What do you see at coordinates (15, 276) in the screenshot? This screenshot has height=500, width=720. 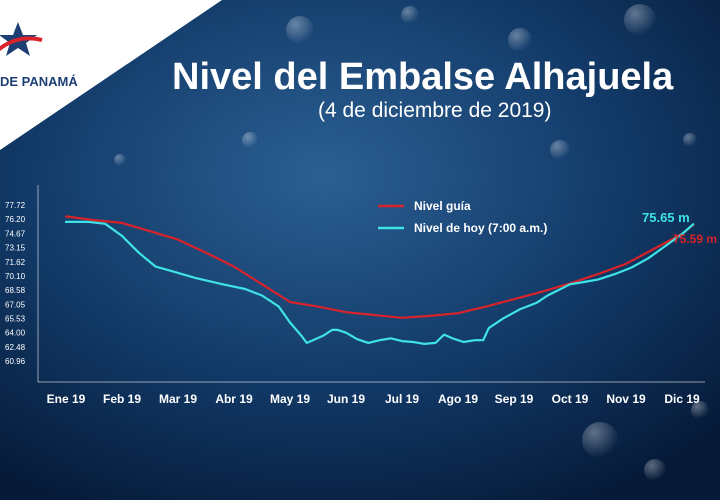 I see `y-tick-label: 70.10` at bounding box center [15, 276].